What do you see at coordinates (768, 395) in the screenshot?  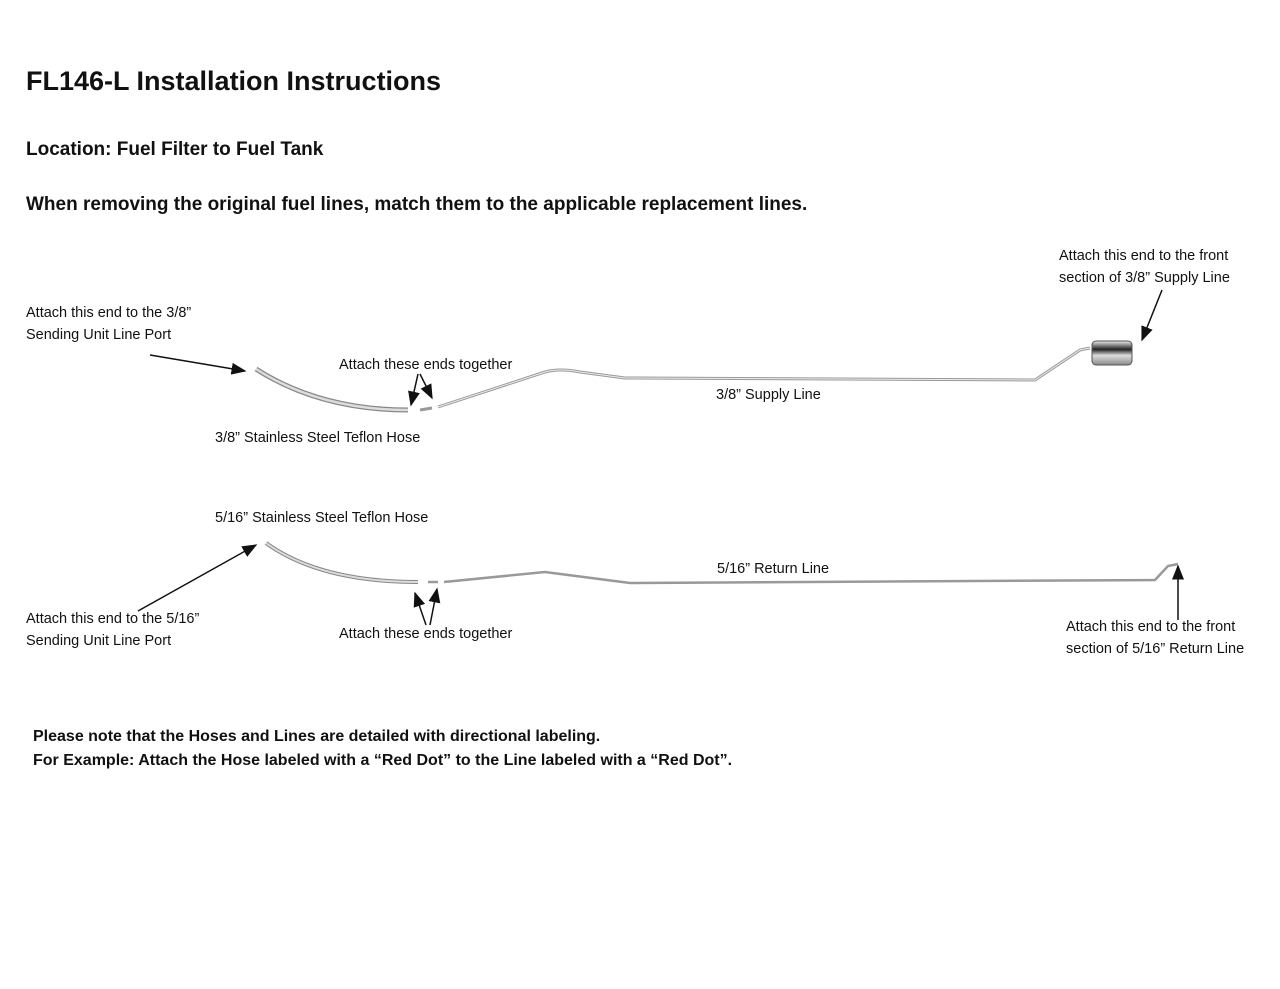 I see `supply-line-label: 3/8” Supply Line` at bounding box center [768, 395].